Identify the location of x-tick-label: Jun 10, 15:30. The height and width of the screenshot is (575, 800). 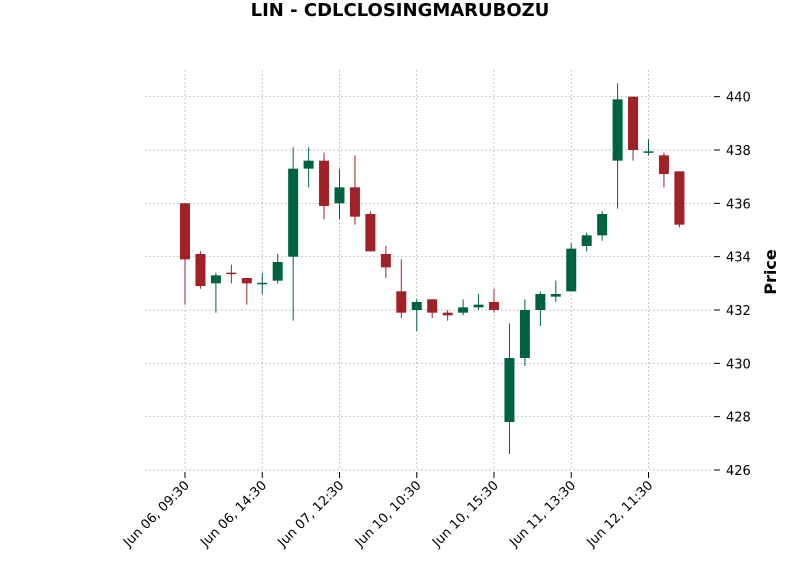
(465, 514).